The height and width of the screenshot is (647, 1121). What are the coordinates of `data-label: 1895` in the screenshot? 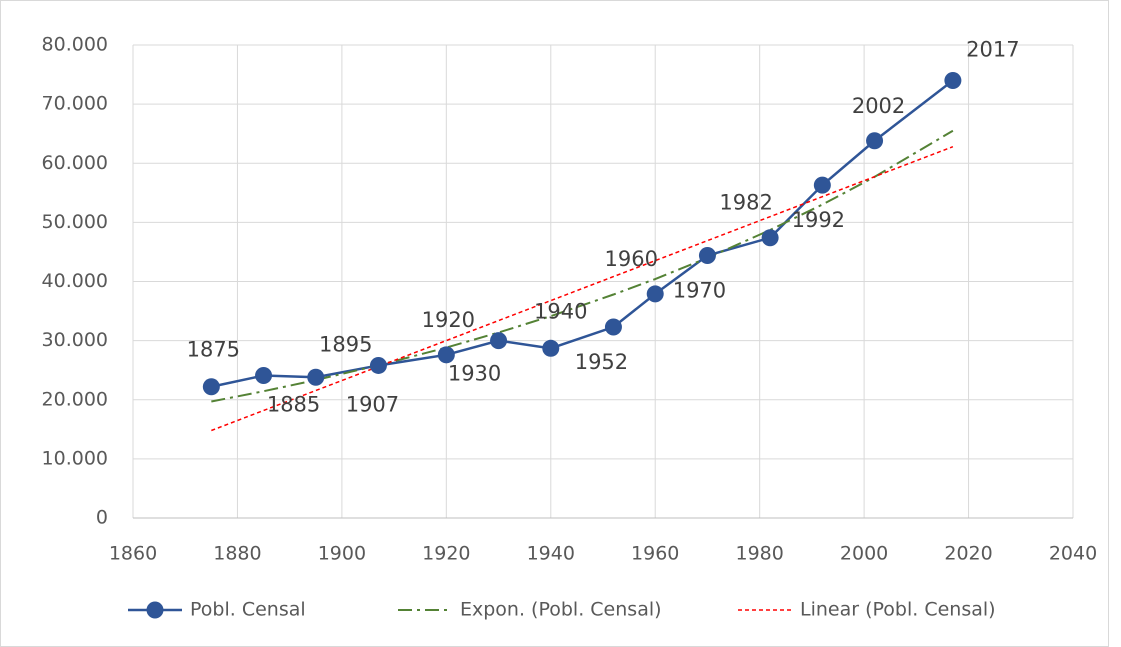 It's located at (345, 344).